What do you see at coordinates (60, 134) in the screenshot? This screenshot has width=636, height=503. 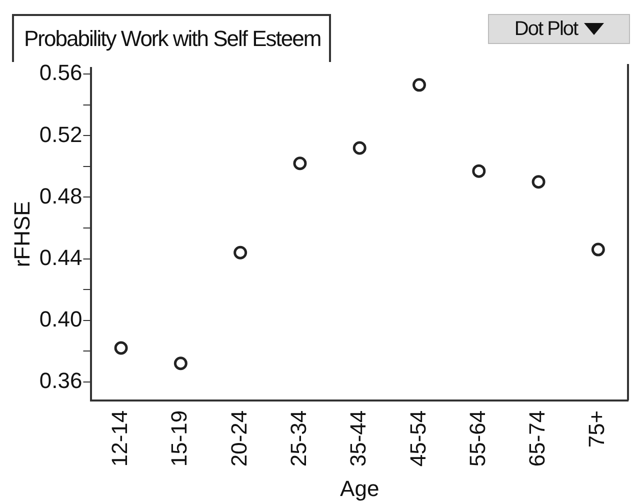 I see `y-tick-label: 0.52` at bounding box center [60, 134].